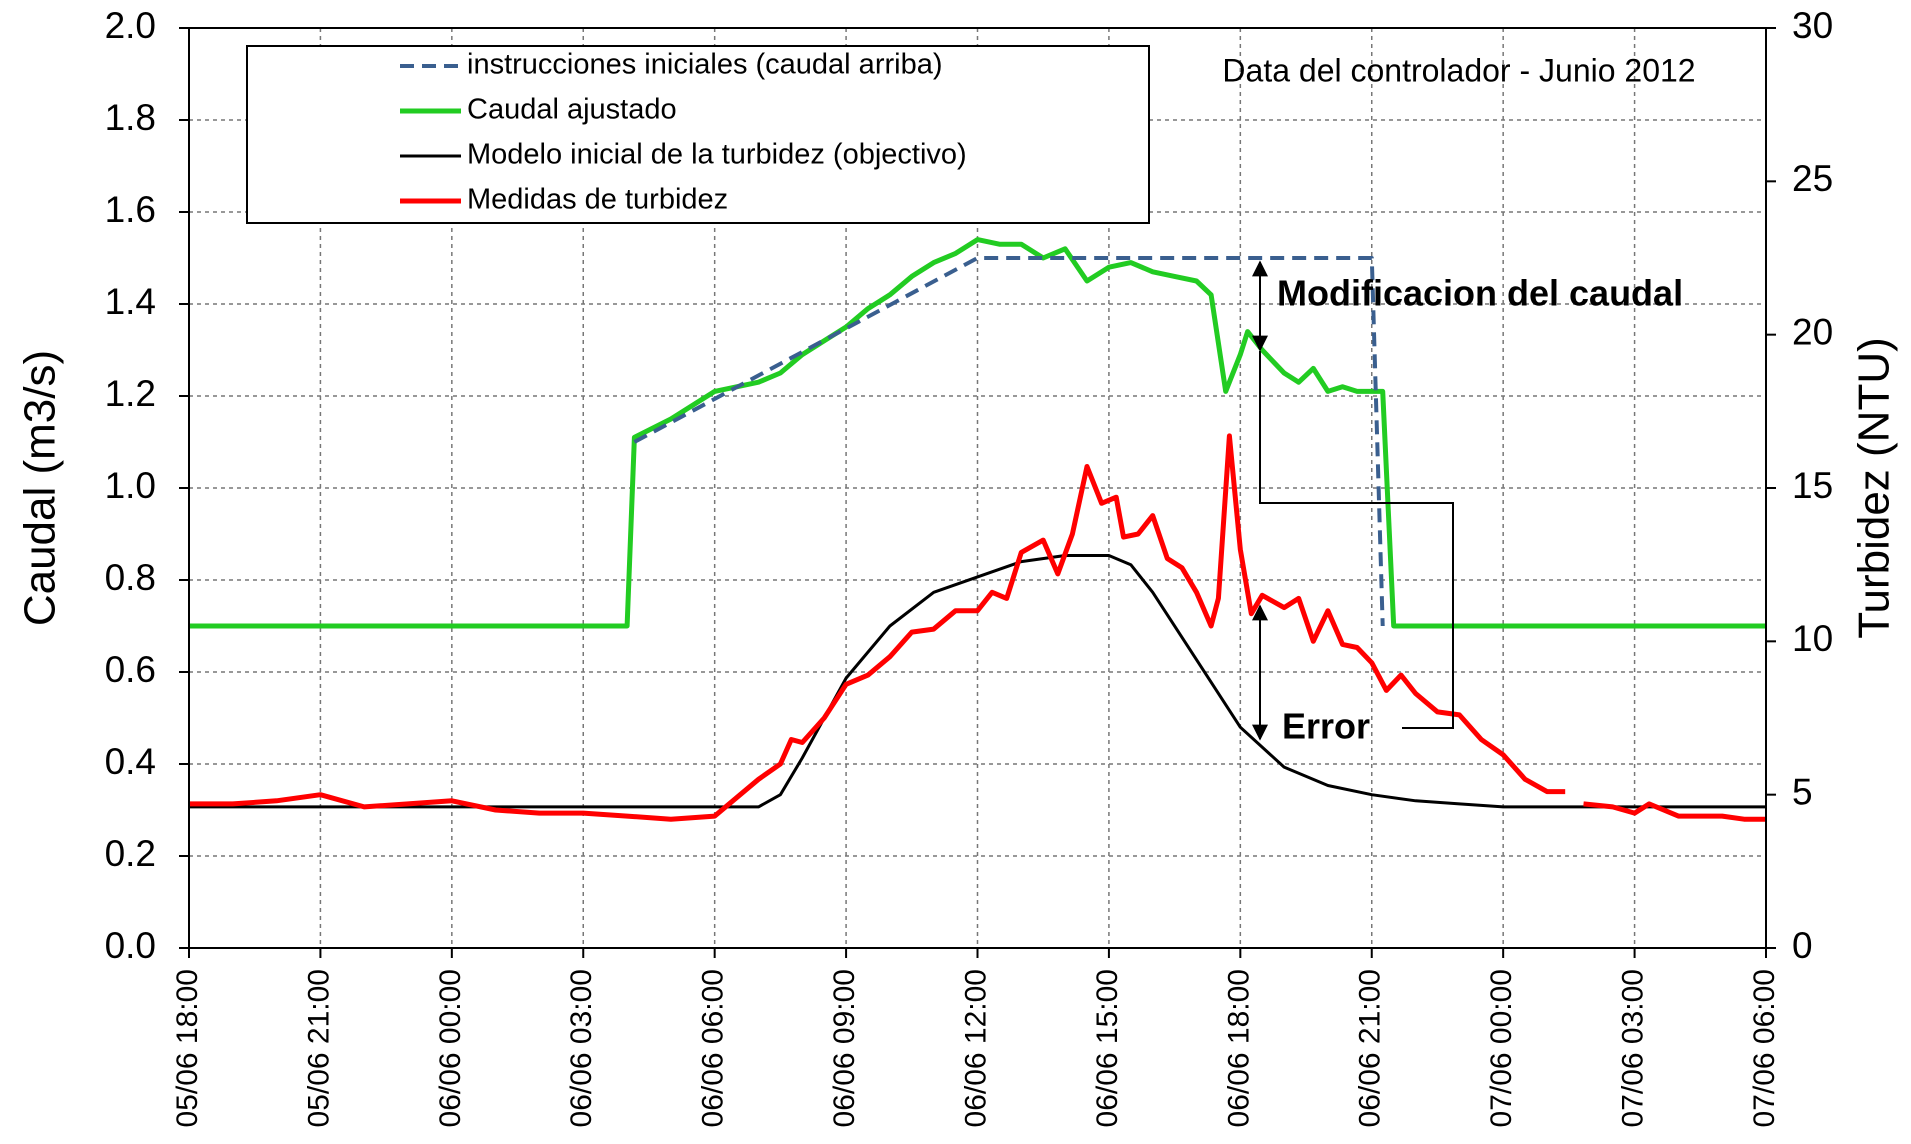 The height and width of the screenshot is (1144, 1911). Describe the element at coordinates (130, 761) in the screenshot. I see `y-tick-label: 0.4` at that location.